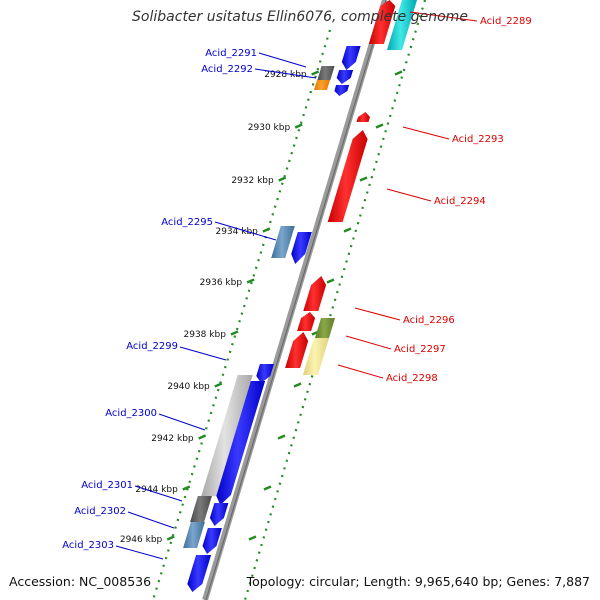  What do you see at coordinates (236, 232) in the screenshot?
I see `scale-label: 2934 kbp` at bounding box center [236, 232].